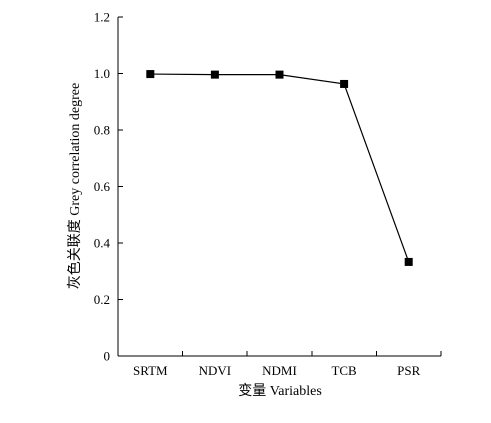 The image size is (491, 423). Describe the element at coordinates (344, 370) in the screenshot. I see `x-tick-label: TCB` at that location.